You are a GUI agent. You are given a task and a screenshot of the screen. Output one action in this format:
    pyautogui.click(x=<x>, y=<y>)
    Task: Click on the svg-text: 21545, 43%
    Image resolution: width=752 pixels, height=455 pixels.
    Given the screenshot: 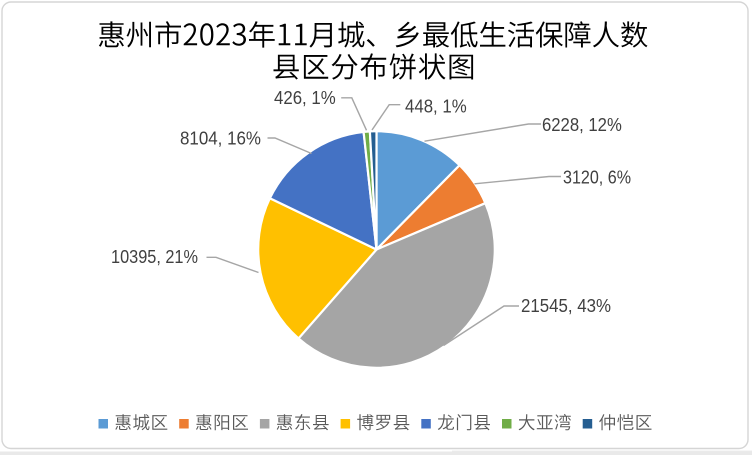 What is the action you would take?
    pyautogui.click(x=566, y=306)
    